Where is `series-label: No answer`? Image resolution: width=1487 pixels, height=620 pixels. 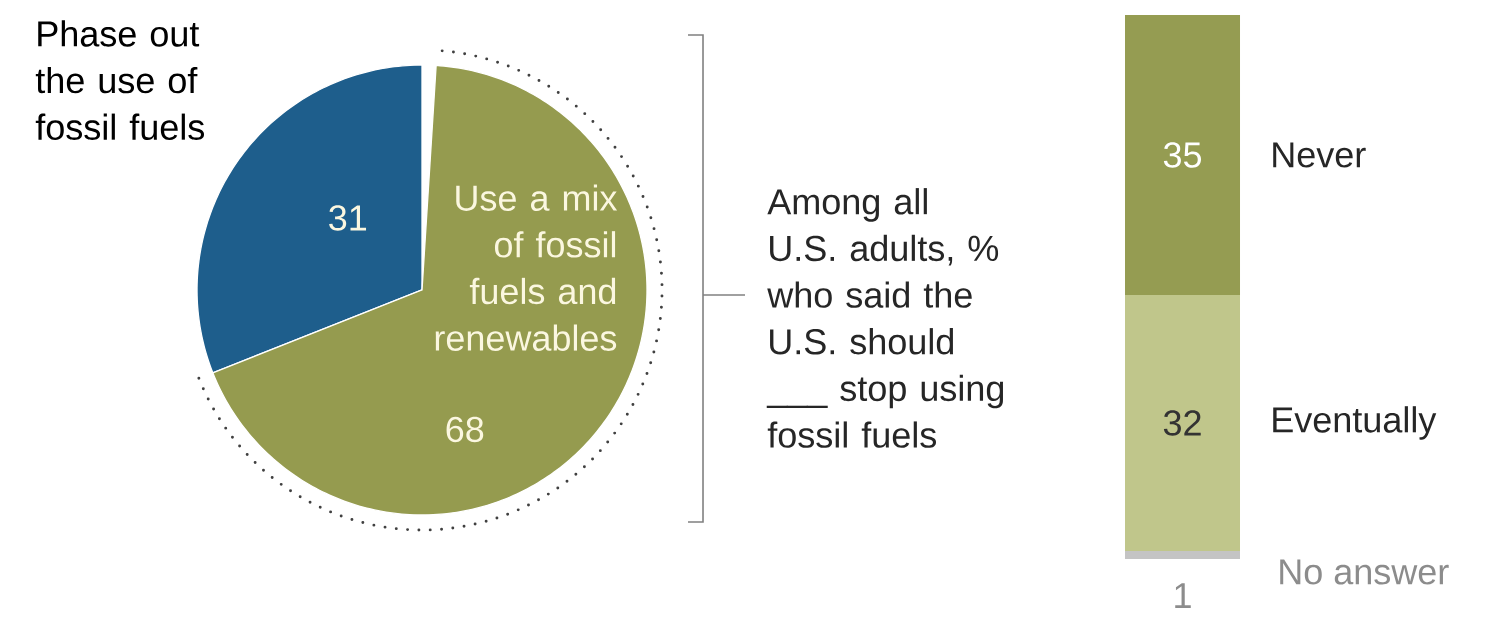
series-label: No answer is located at coordinates (1364, 572).